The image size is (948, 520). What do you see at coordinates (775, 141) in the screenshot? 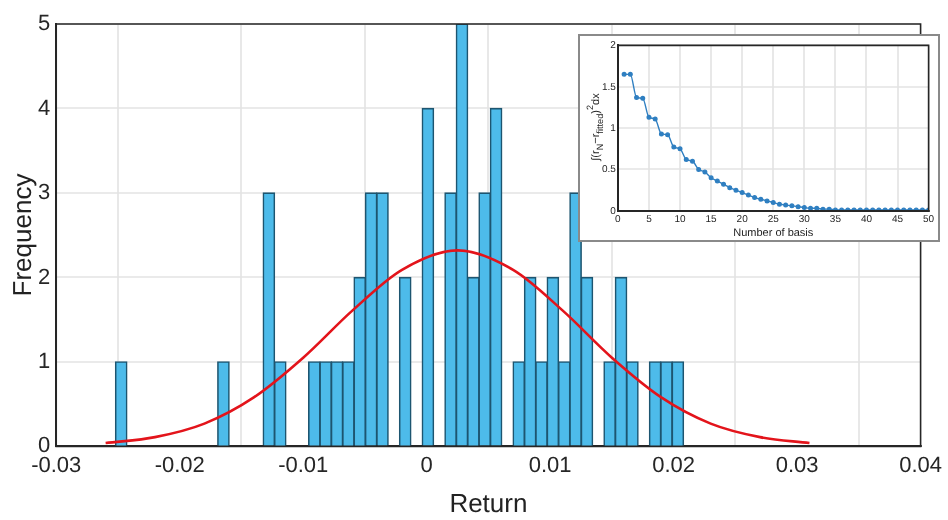
I see `line-series` at bounding box center [775, 141].